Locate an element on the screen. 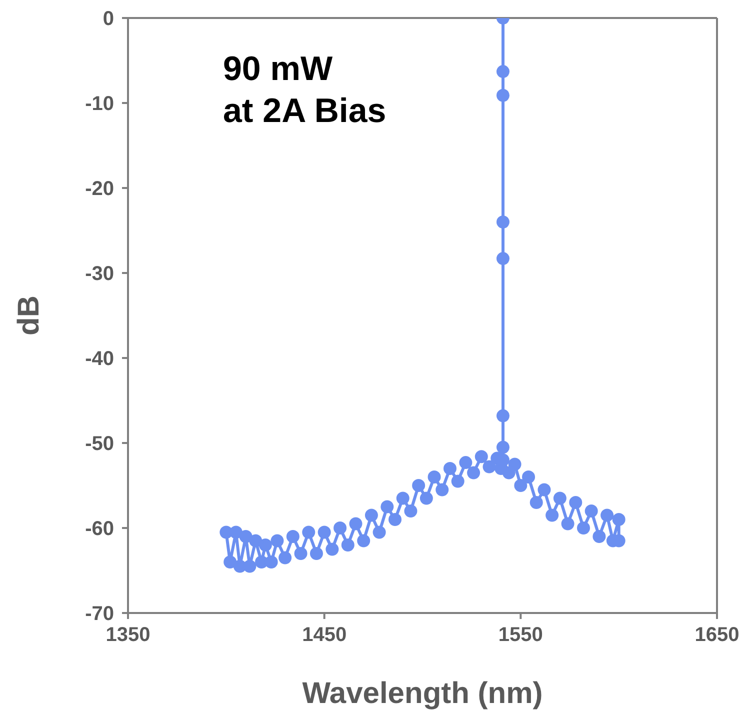 The width and height of the screenshot is (751, 721). y-tick-label: -60 is located at coordinates (99, 529).